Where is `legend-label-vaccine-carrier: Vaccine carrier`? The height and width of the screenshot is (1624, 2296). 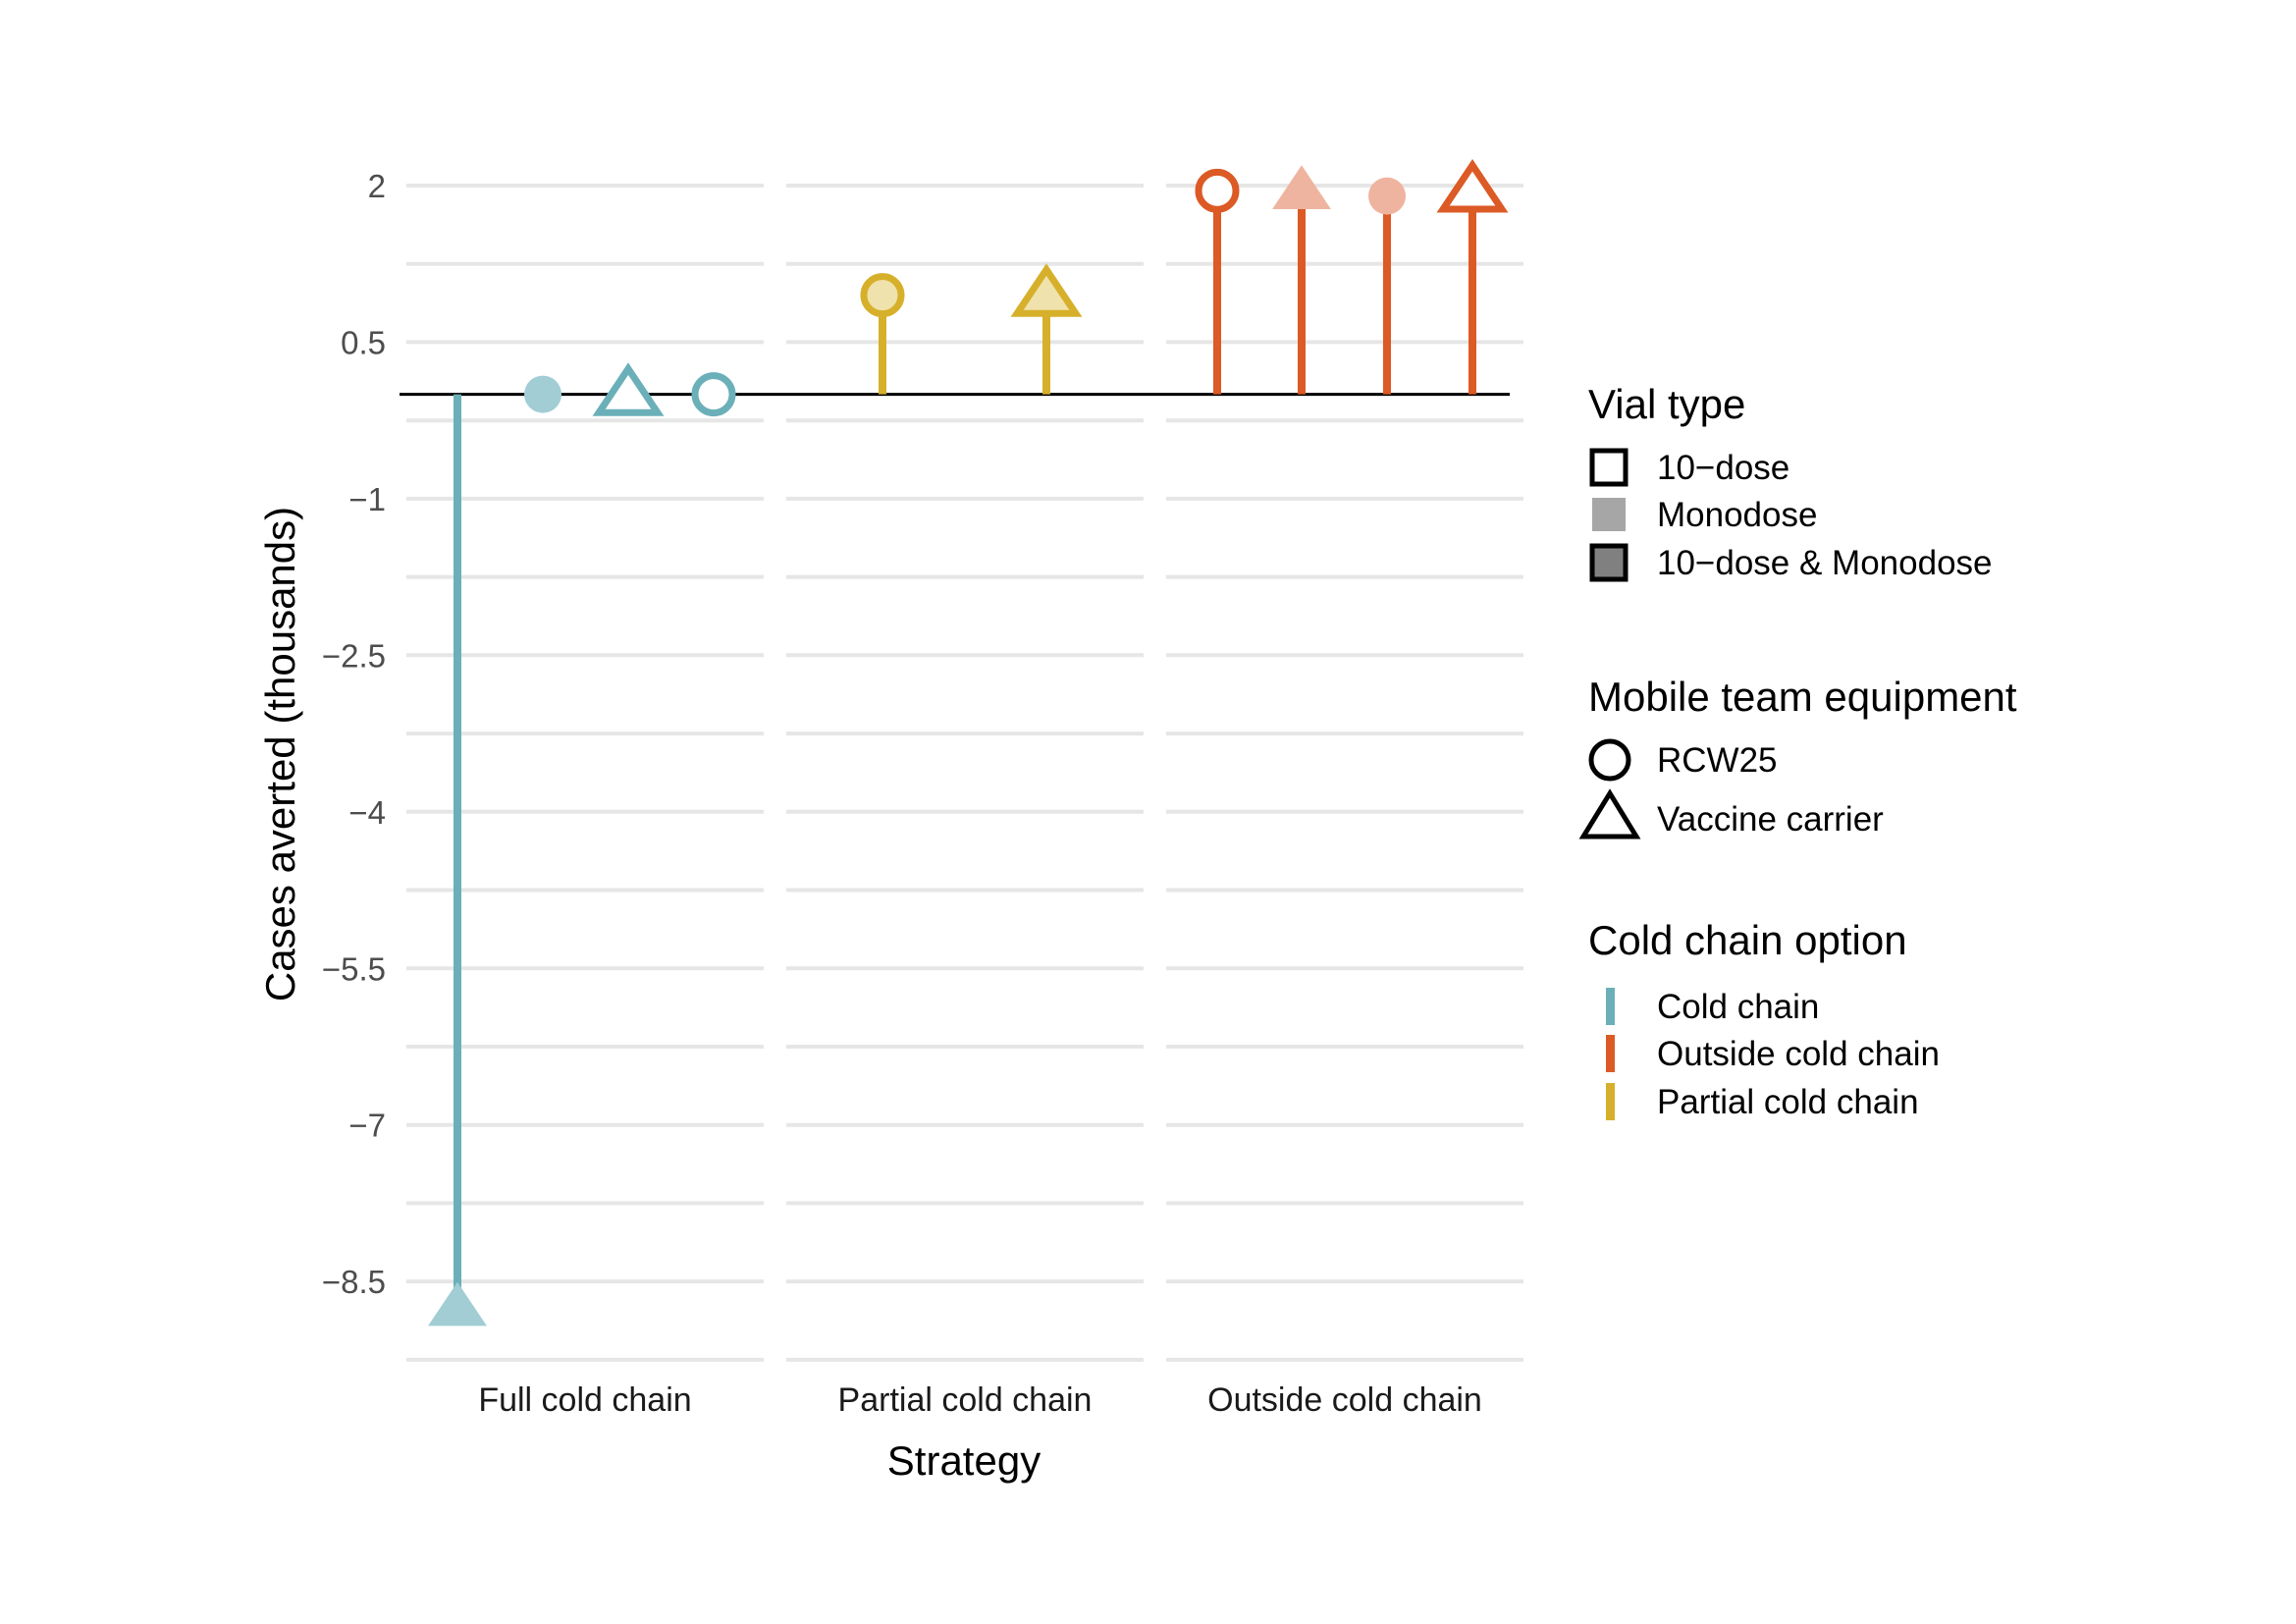
legend-label-vaccine-carrier: Vaccine carrier is located at coordinates (1770, 819).